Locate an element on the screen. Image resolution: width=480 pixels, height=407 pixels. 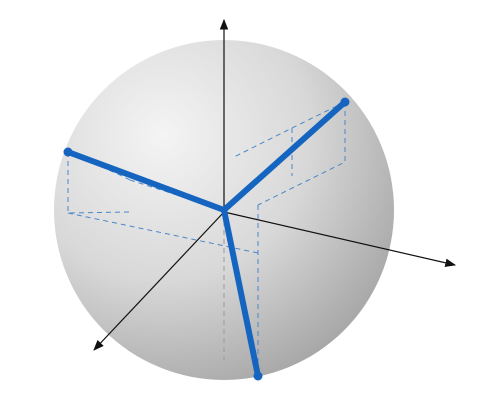
vector-down is located at coordinates (241, 293).